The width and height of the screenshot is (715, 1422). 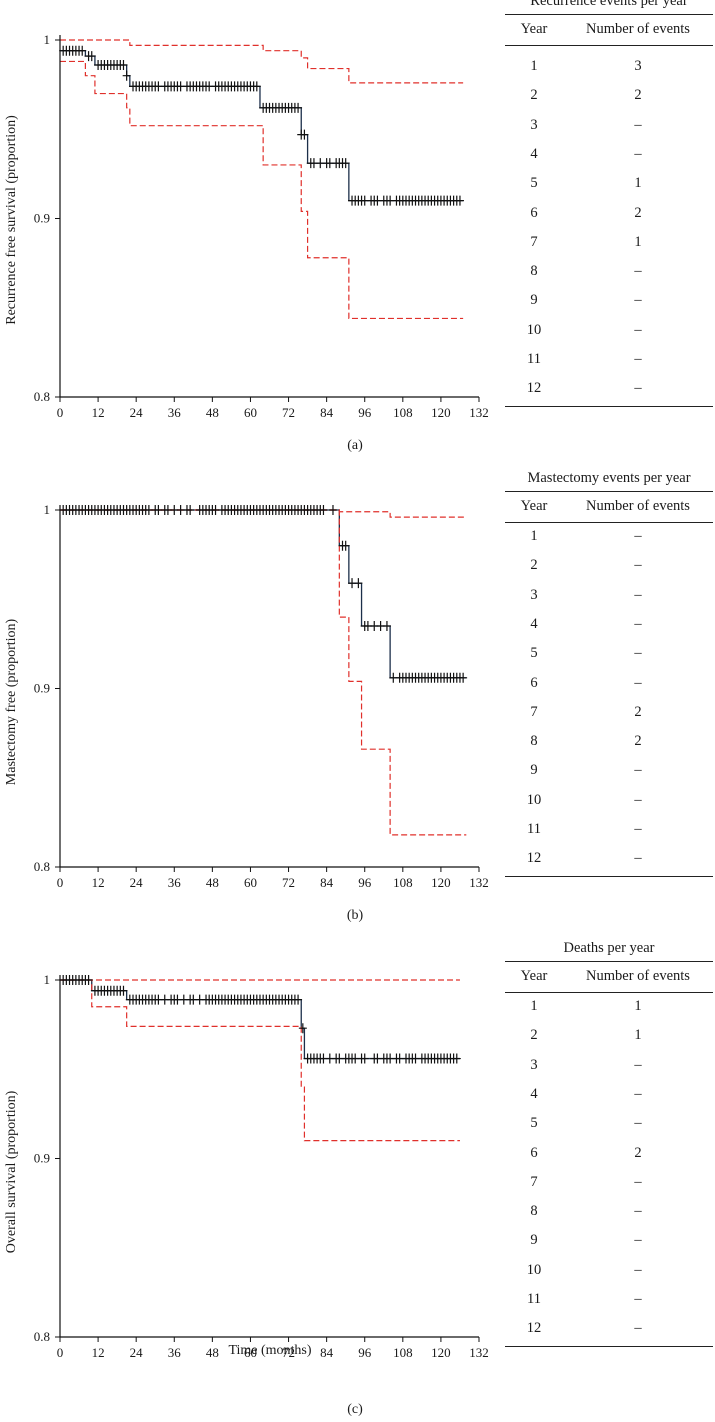 I want to click on x-tick-label: 0, so click(x=60, y=882).